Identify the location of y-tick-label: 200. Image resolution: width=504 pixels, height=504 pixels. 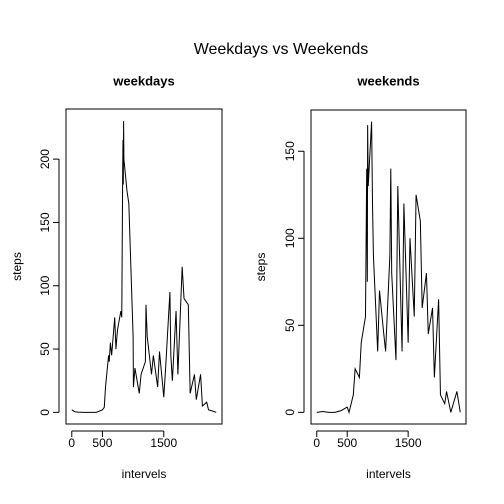
(45, 159).